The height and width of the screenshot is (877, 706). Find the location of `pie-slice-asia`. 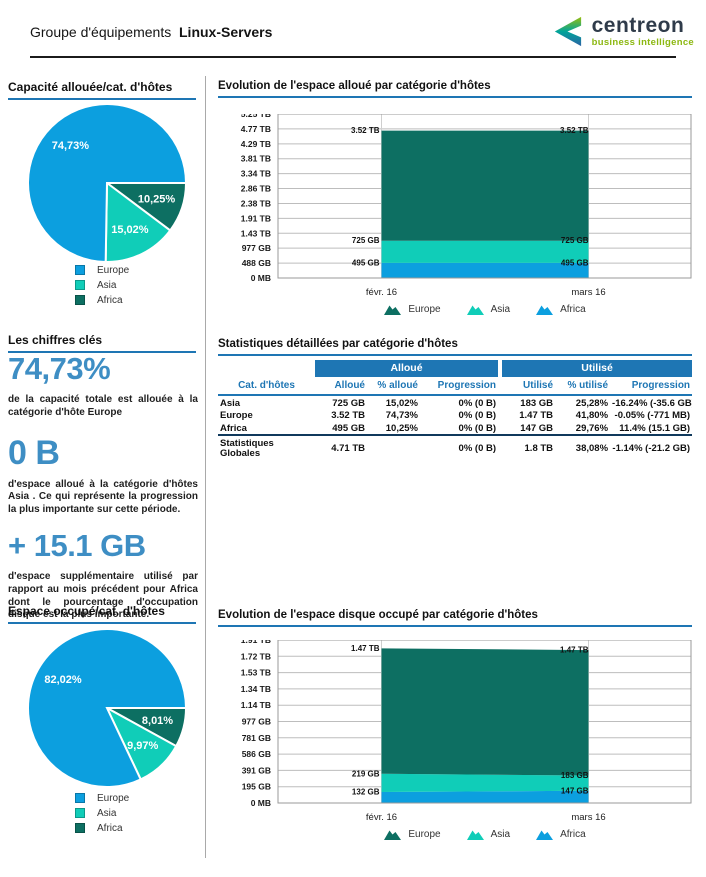

pie-slice-asia is located at coordinates (138, 222).